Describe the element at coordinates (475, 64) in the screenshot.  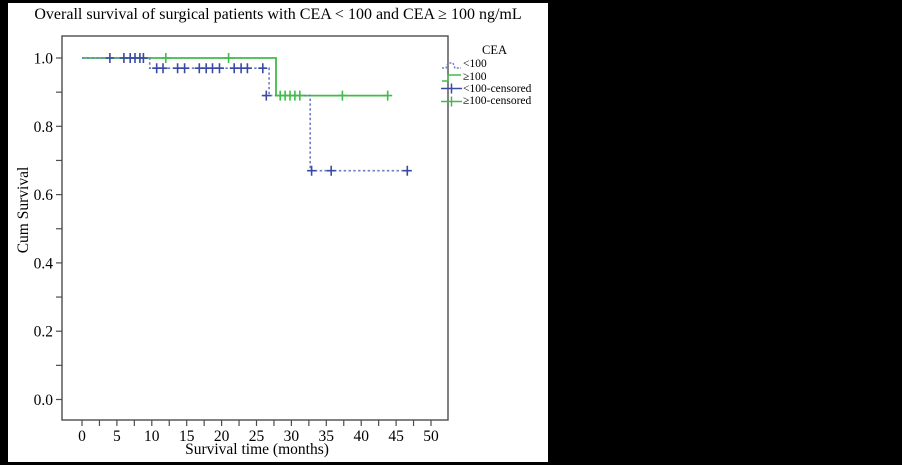
I see `legend-item-label: <100` at that location.